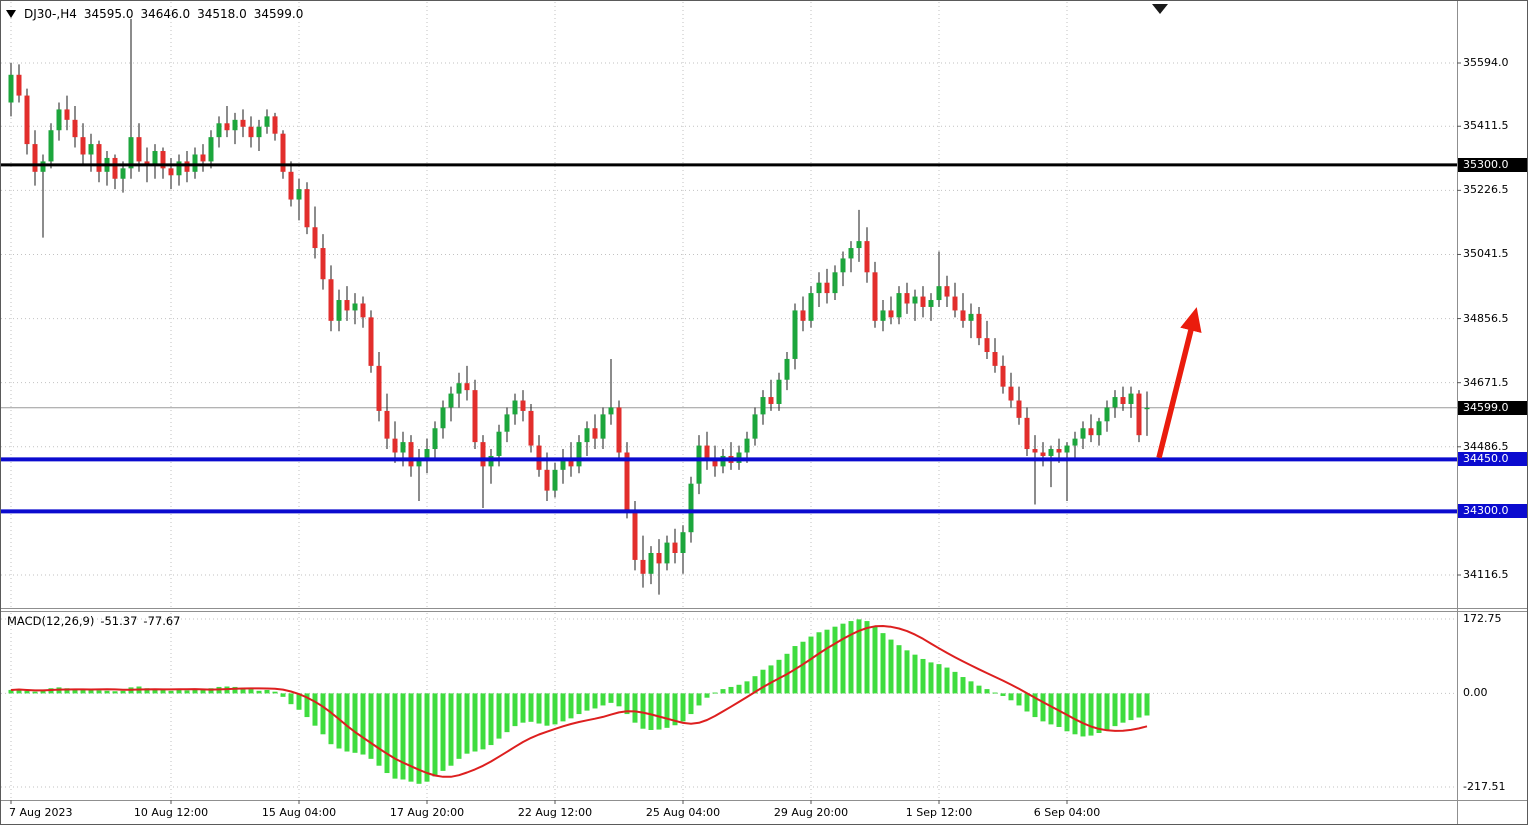 This screenshot has width=1528, height=825. I want to click on macd-main-value: -51.37, so click(119, 621).